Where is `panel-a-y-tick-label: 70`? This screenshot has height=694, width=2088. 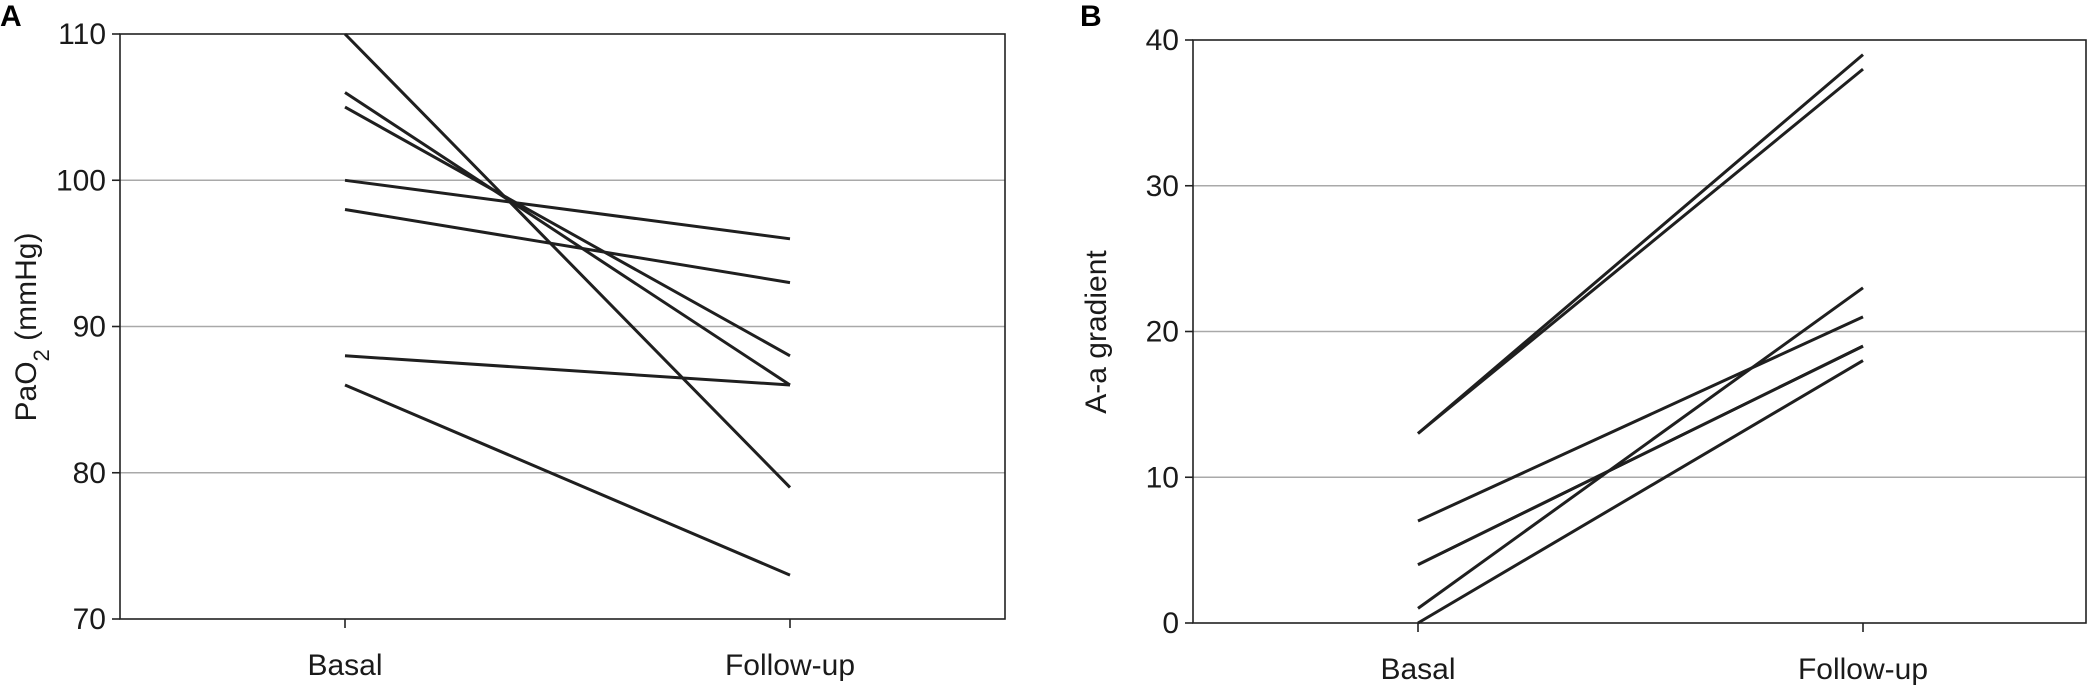 panel-a-y-tick-label: 70 is located at coordinates (89, 619).